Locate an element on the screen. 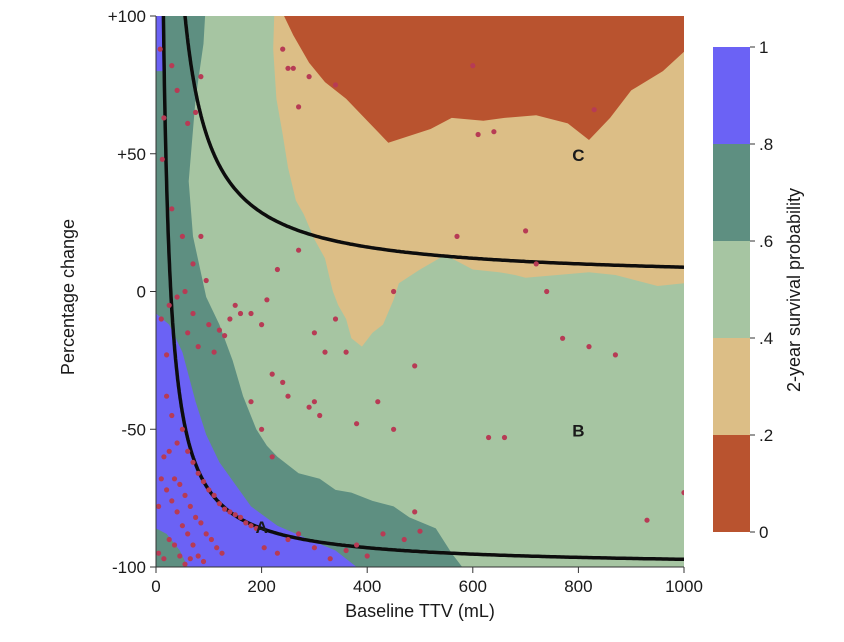 This screenshot has width=844, height=642. x-axis-label: Baseline TTV (mL) is located at coordinates (420, 611).